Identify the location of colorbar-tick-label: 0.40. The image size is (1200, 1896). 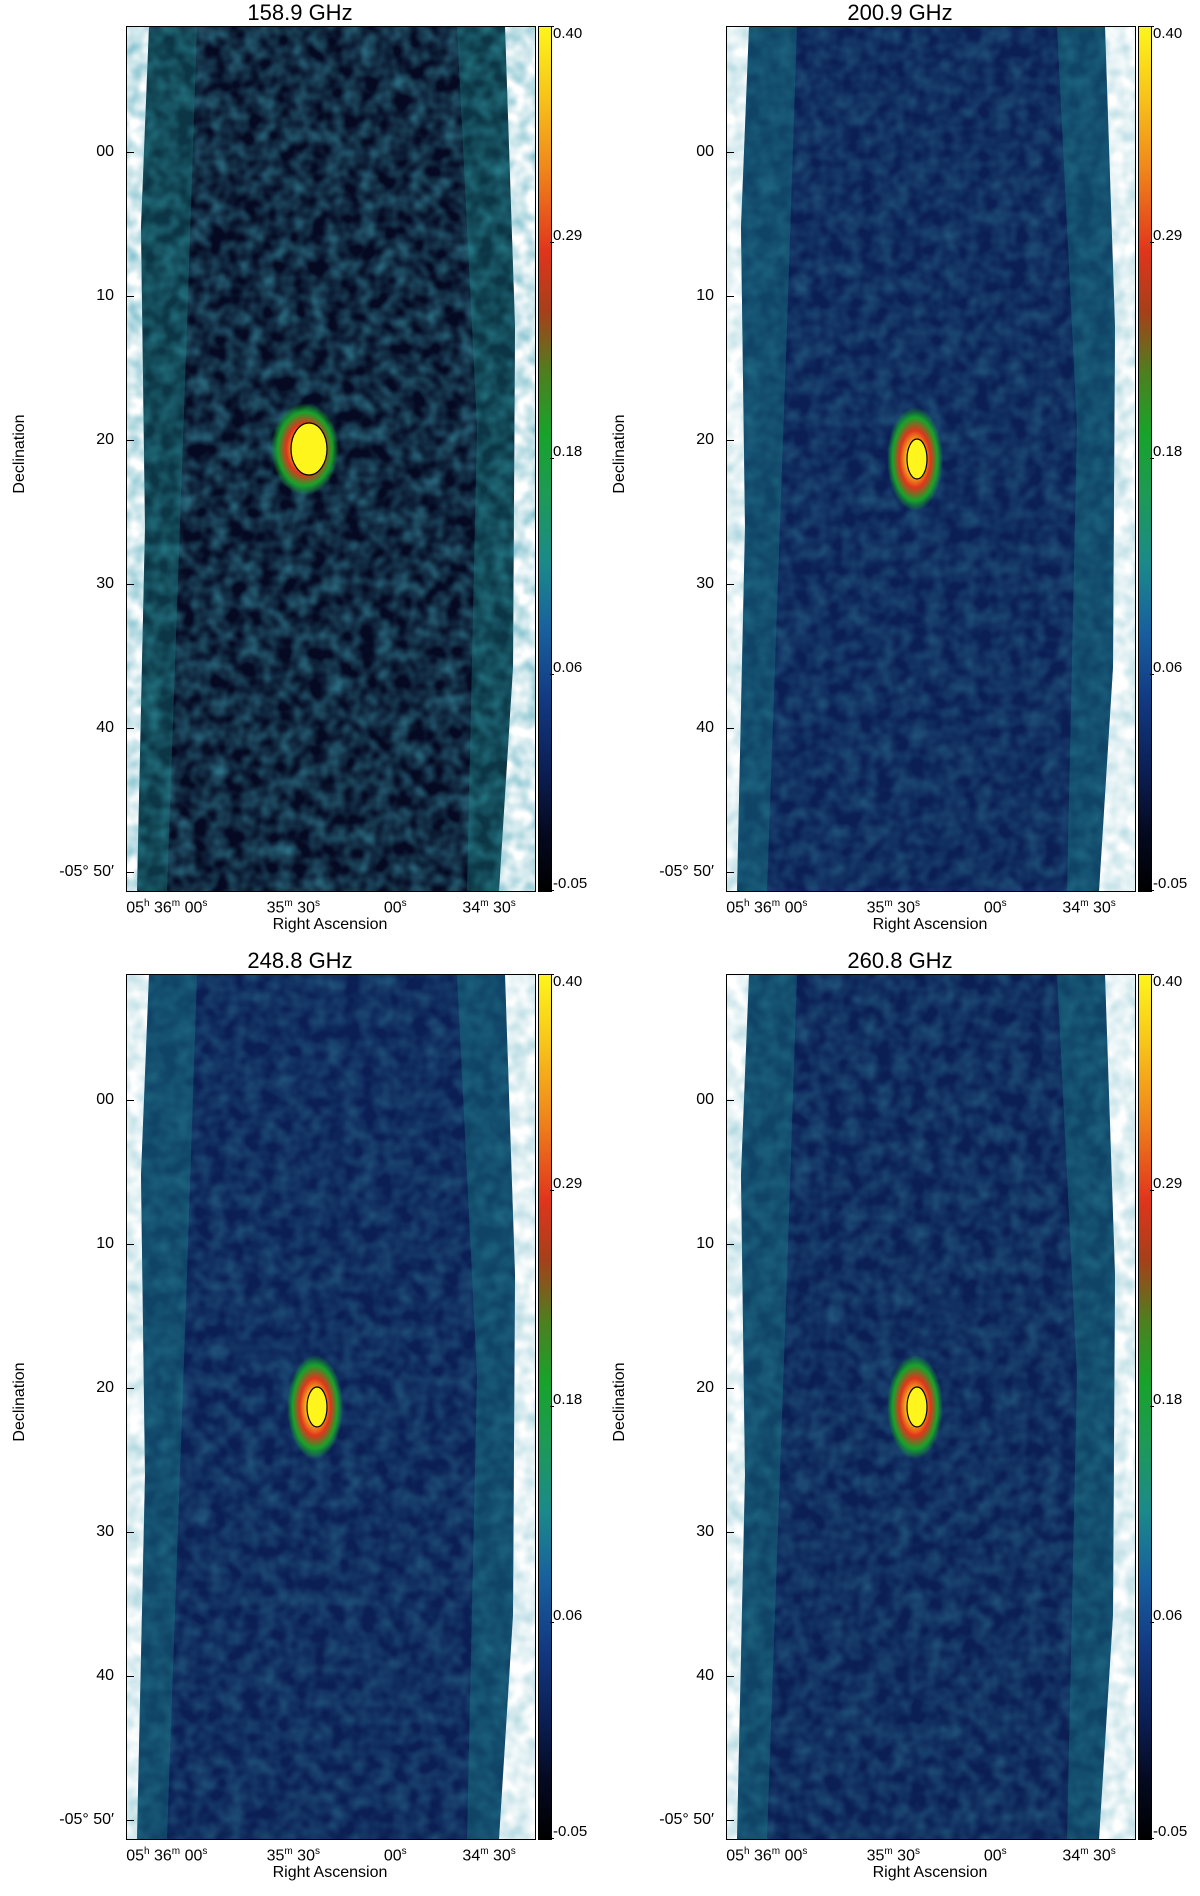
(1168, 981).